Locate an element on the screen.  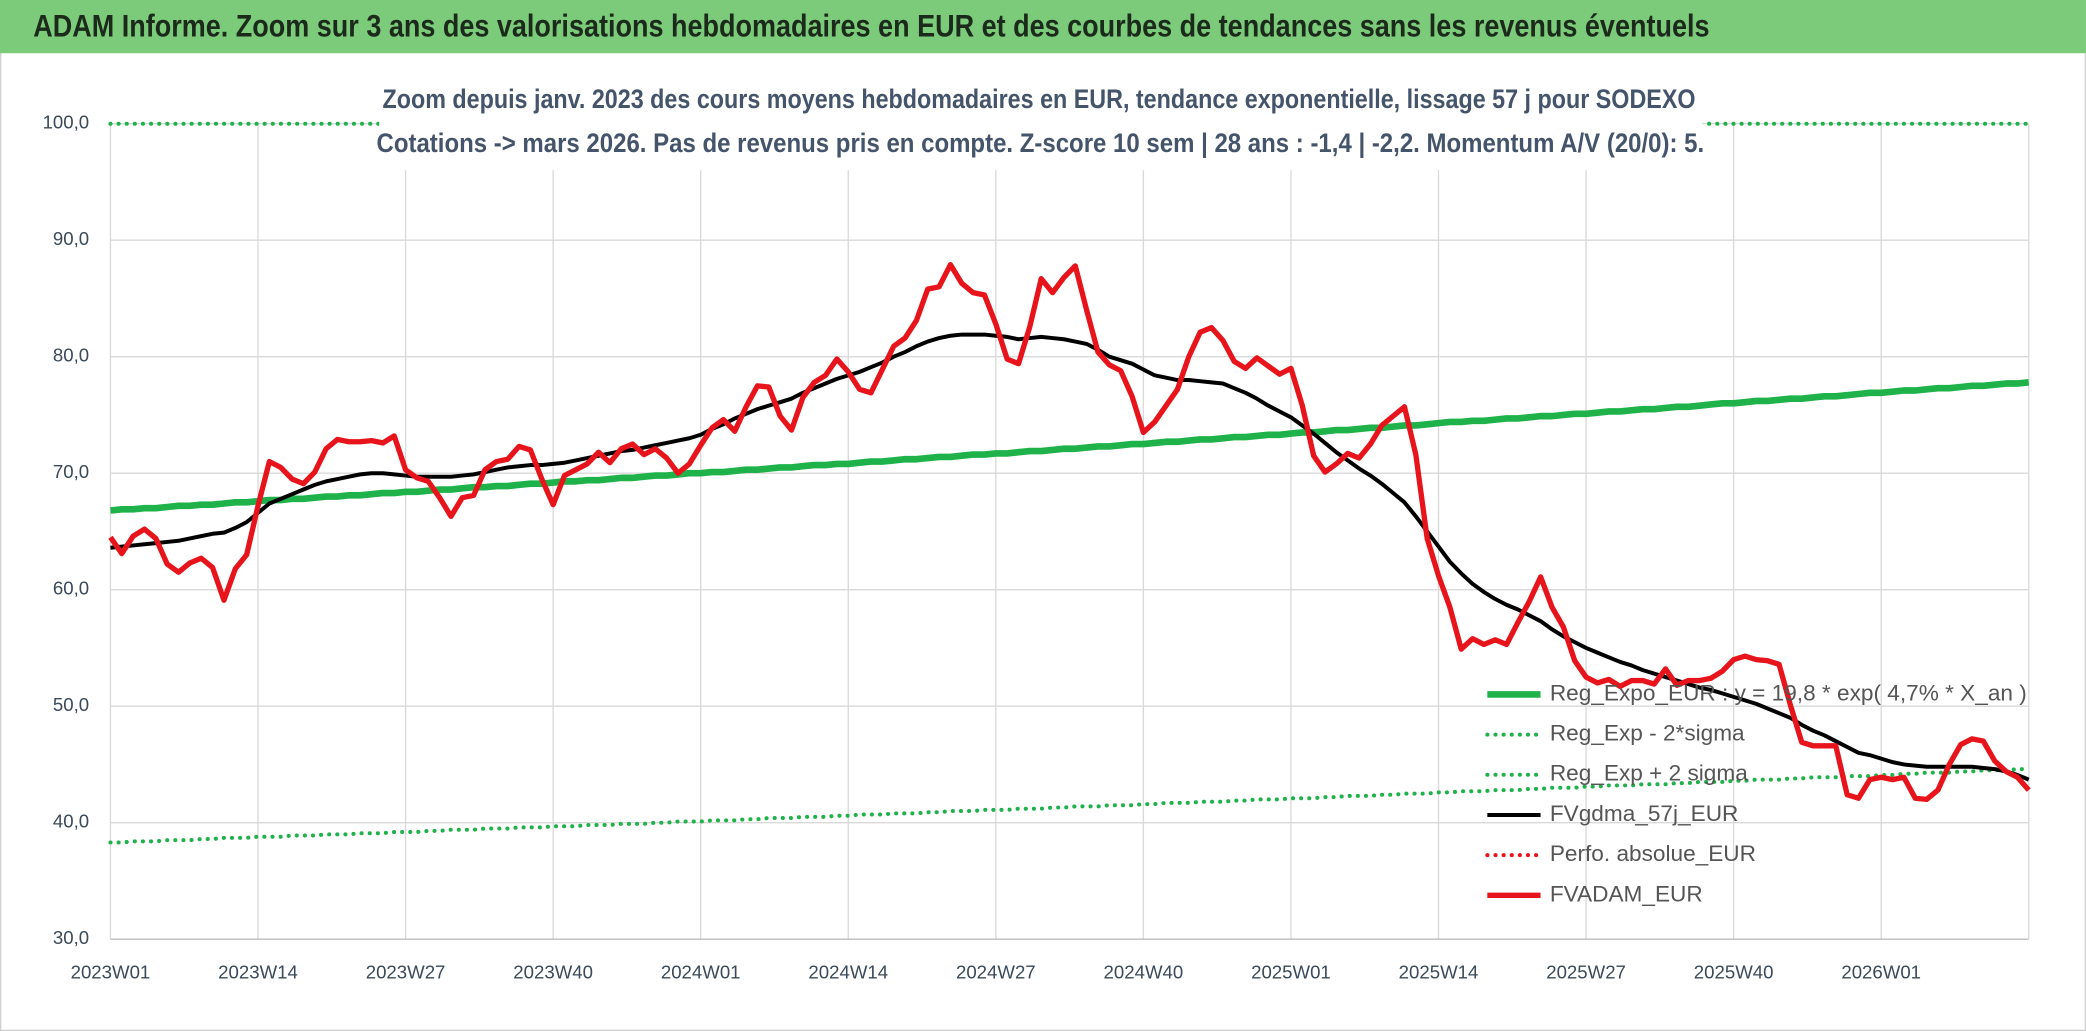
y-tick-label: 90,0 is located at coordinates (71, 238).